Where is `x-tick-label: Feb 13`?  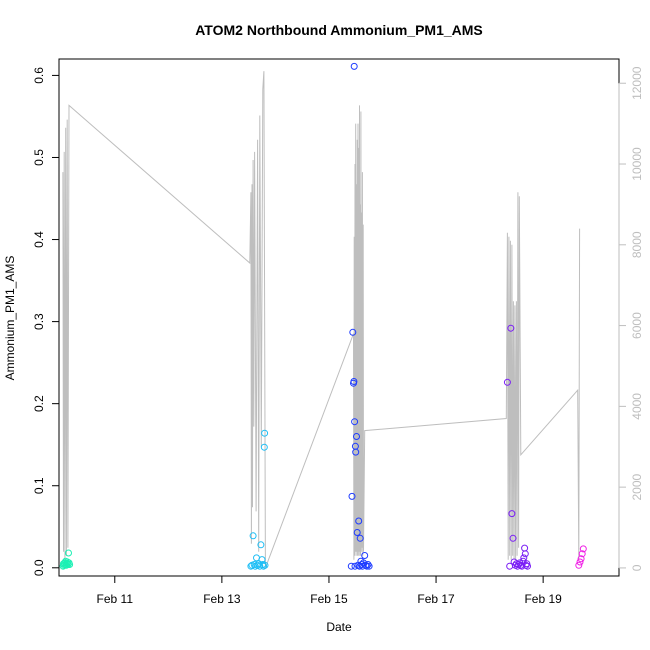 x-tick-label: Feb 13 is located at coordinates (222, 599).